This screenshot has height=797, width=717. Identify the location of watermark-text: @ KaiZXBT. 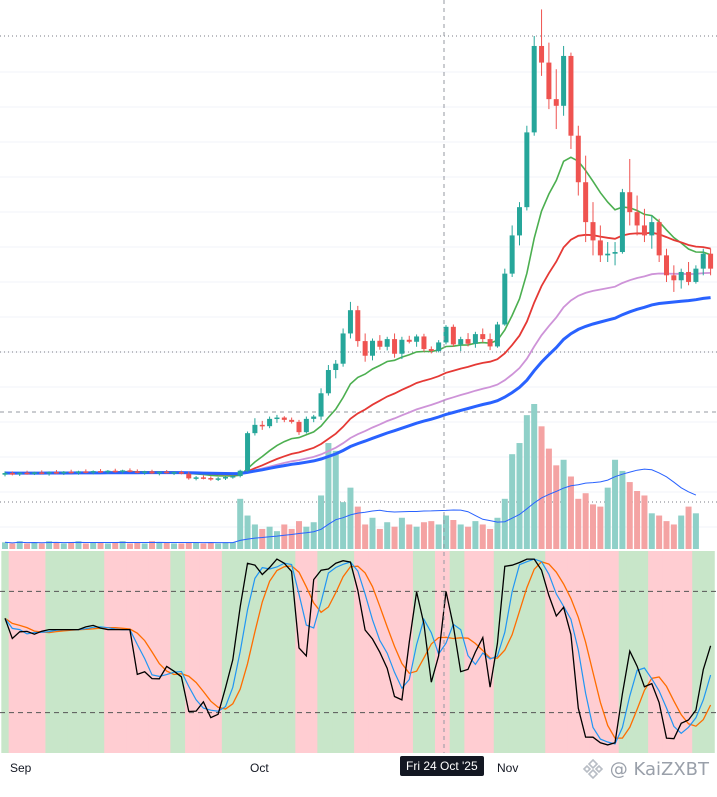
(659, 769).